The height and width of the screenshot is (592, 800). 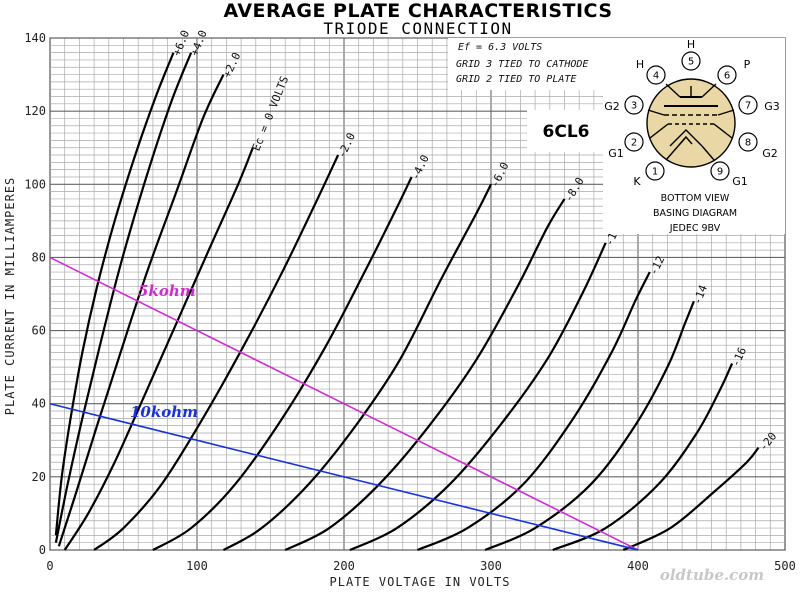 What do you see at coordinates (695, 213) in the screenshot?
I see `basing-diagram-label: BASING DIAGRAM` at bounding box center [695, 213].